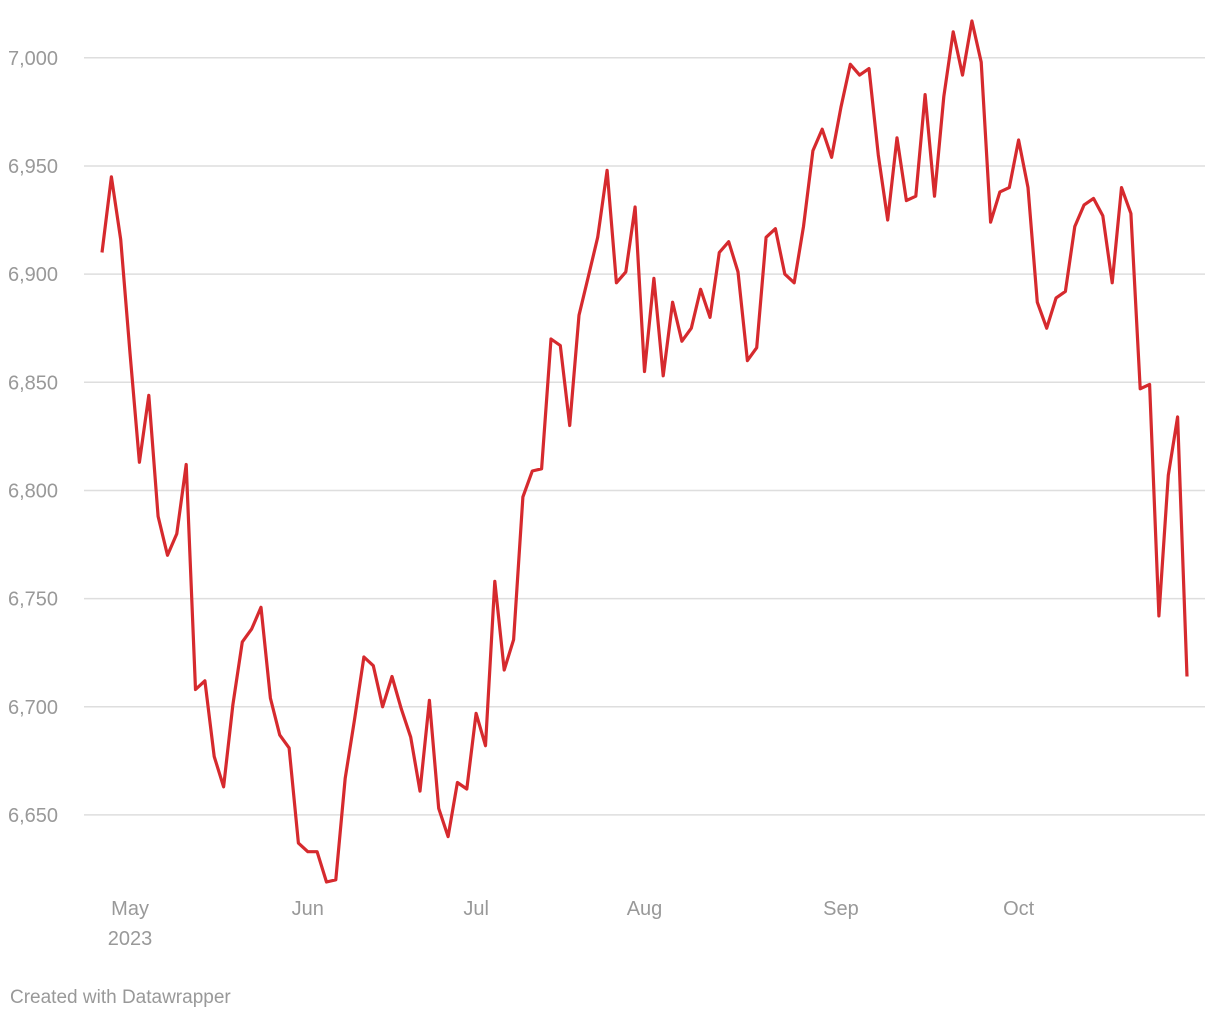 Image resolution: width=1220 pixels, height=1020 pixels. I want to click on x-tick-label: Sep, so click(841, 909).